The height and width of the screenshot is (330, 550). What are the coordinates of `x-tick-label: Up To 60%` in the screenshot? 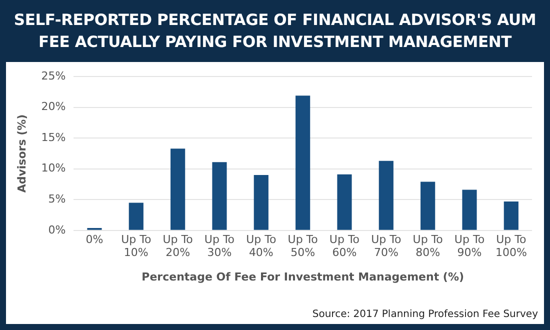 It's located at (344, 246).